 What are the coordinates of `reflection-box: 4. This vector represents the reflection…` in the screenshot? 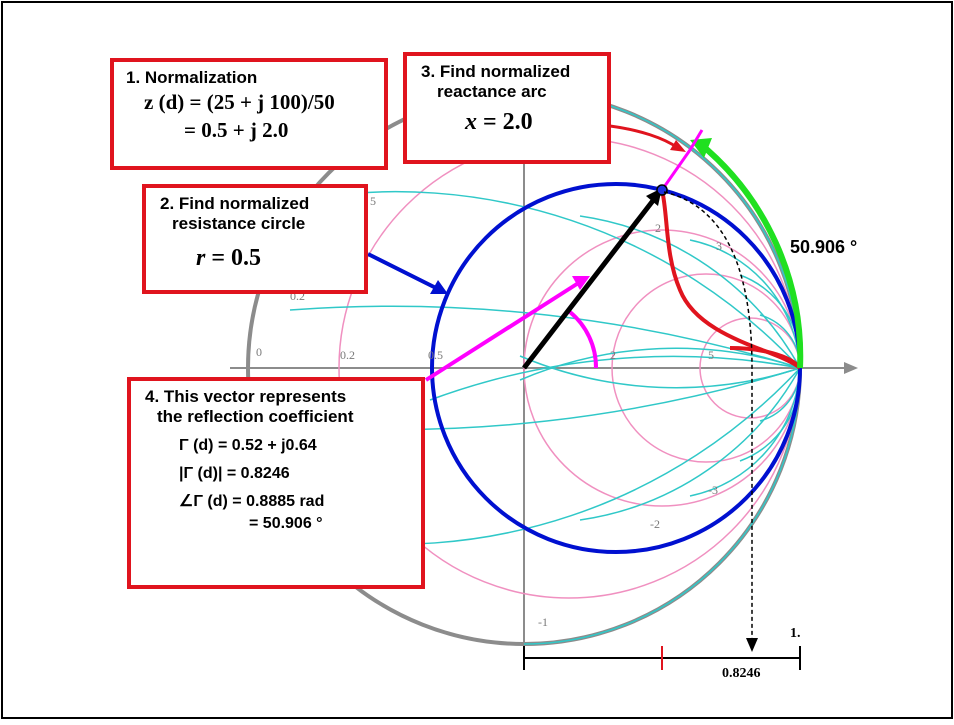 It's located at (276, 483).